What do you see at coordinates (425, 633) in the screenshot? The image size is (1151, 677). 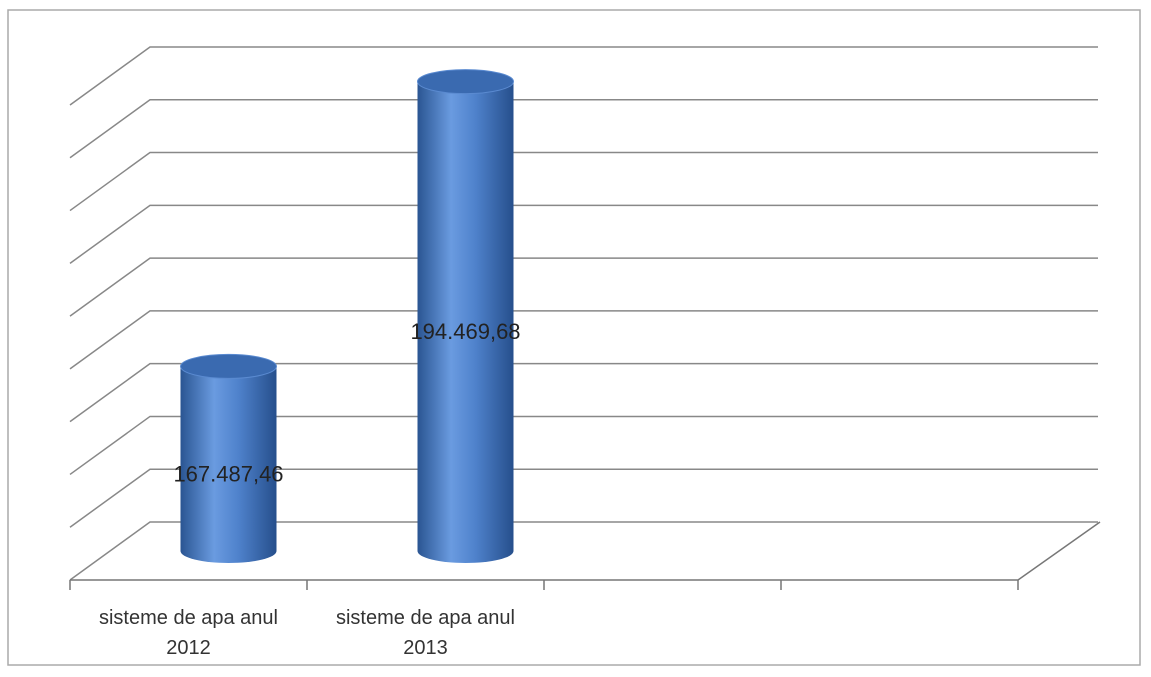 I see `x-tick-label: sisteme de apa anul 2013` at bounding box center [425, 633].